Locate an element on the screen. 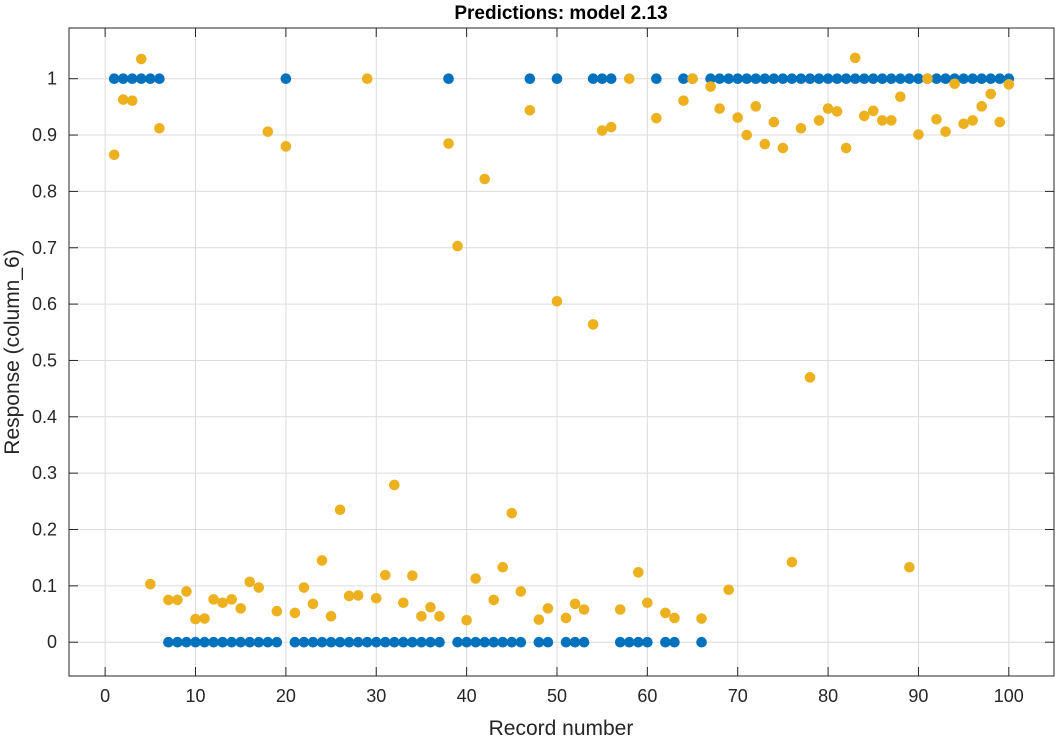 The height and width of the screenshot is (740, 1057). y-tick-label: 0.8 is located at coordinates (44, 191).